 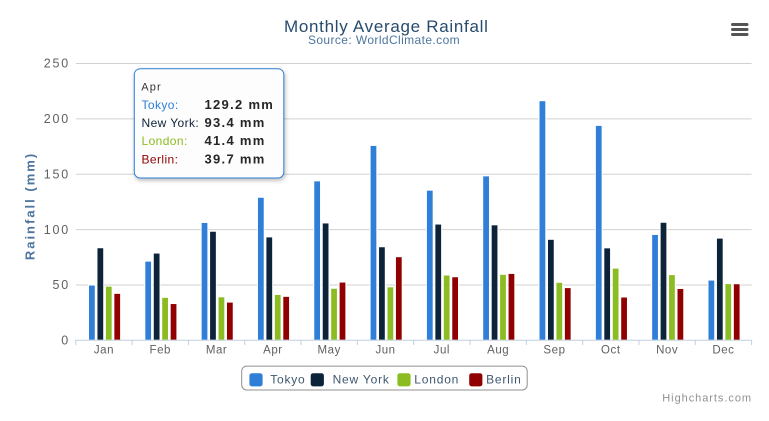 I want to click on svg-text: 150, so click(x=57, y=174).